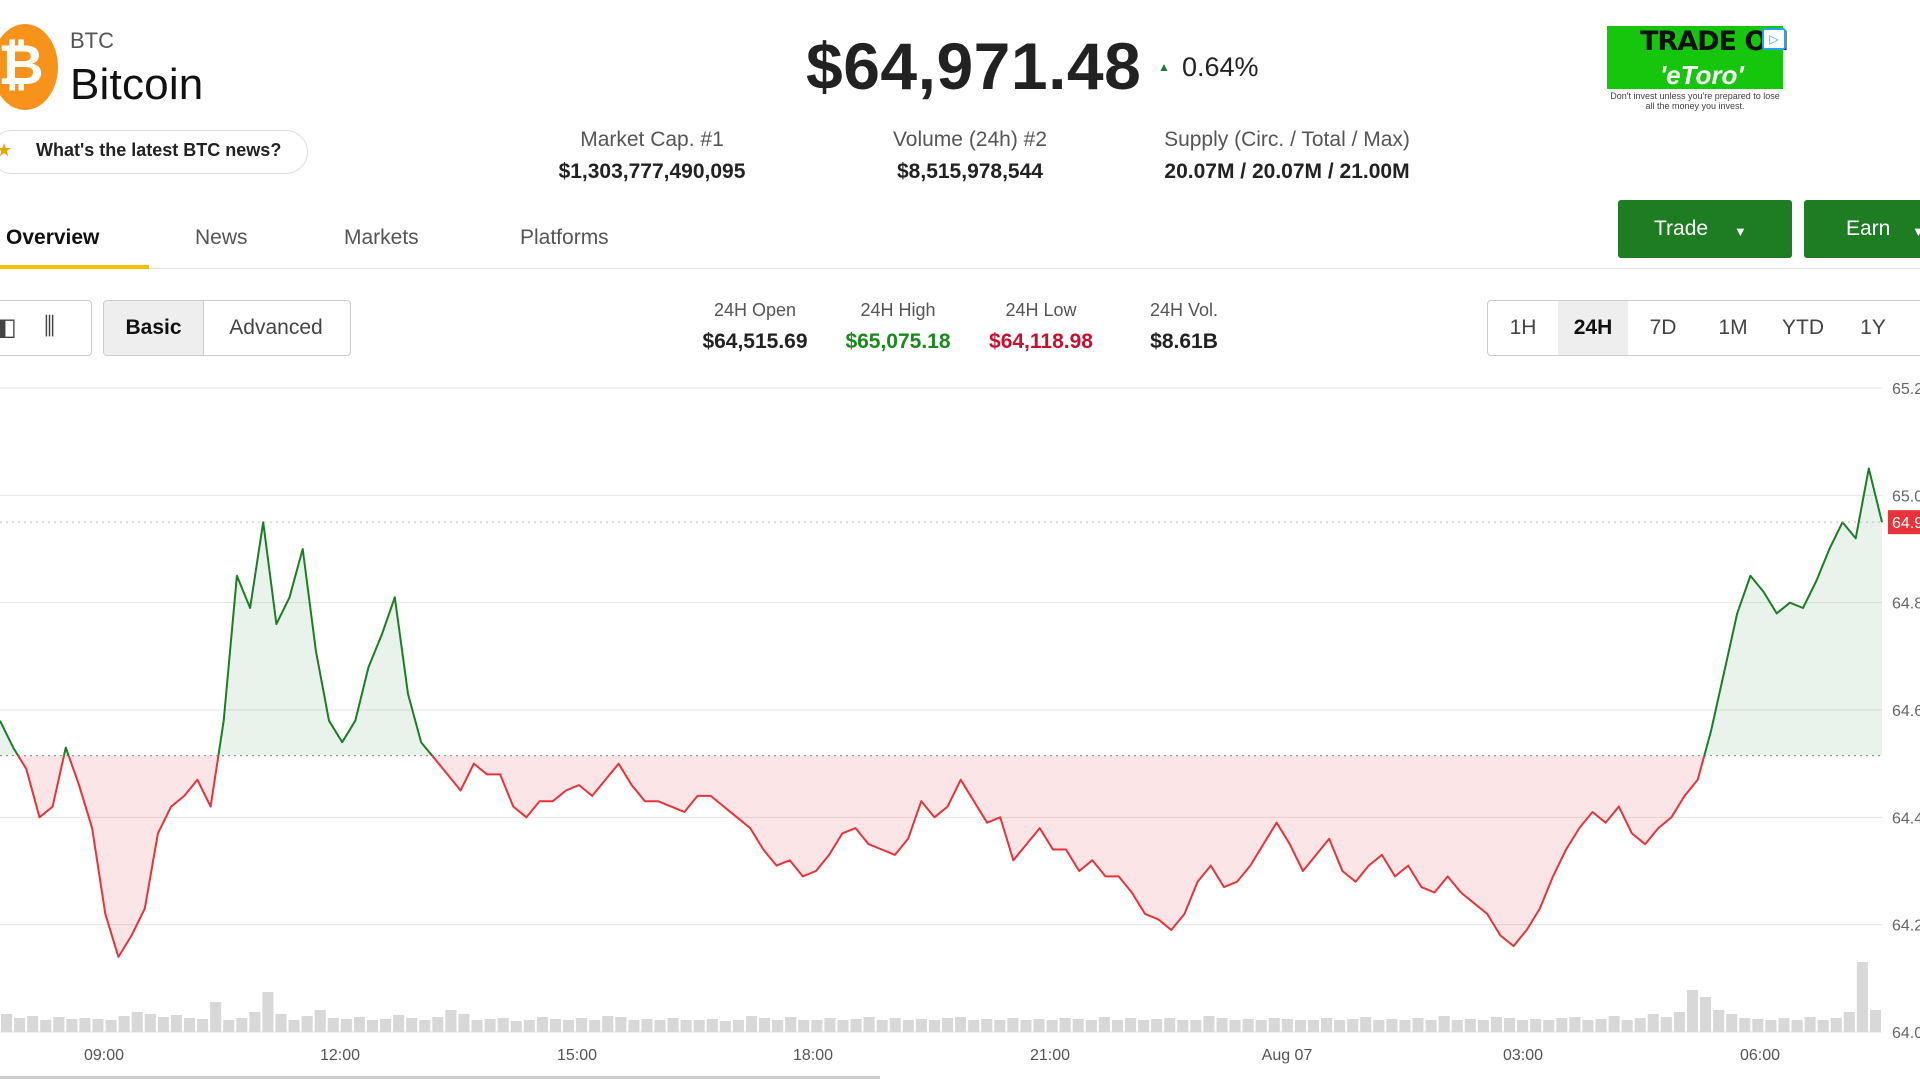 The height and width of the screenshot is (1080, 1920). Describe the element at coordinates (1733, 327) in the screenshot. I see `range-1m-button: 1M` at that location.